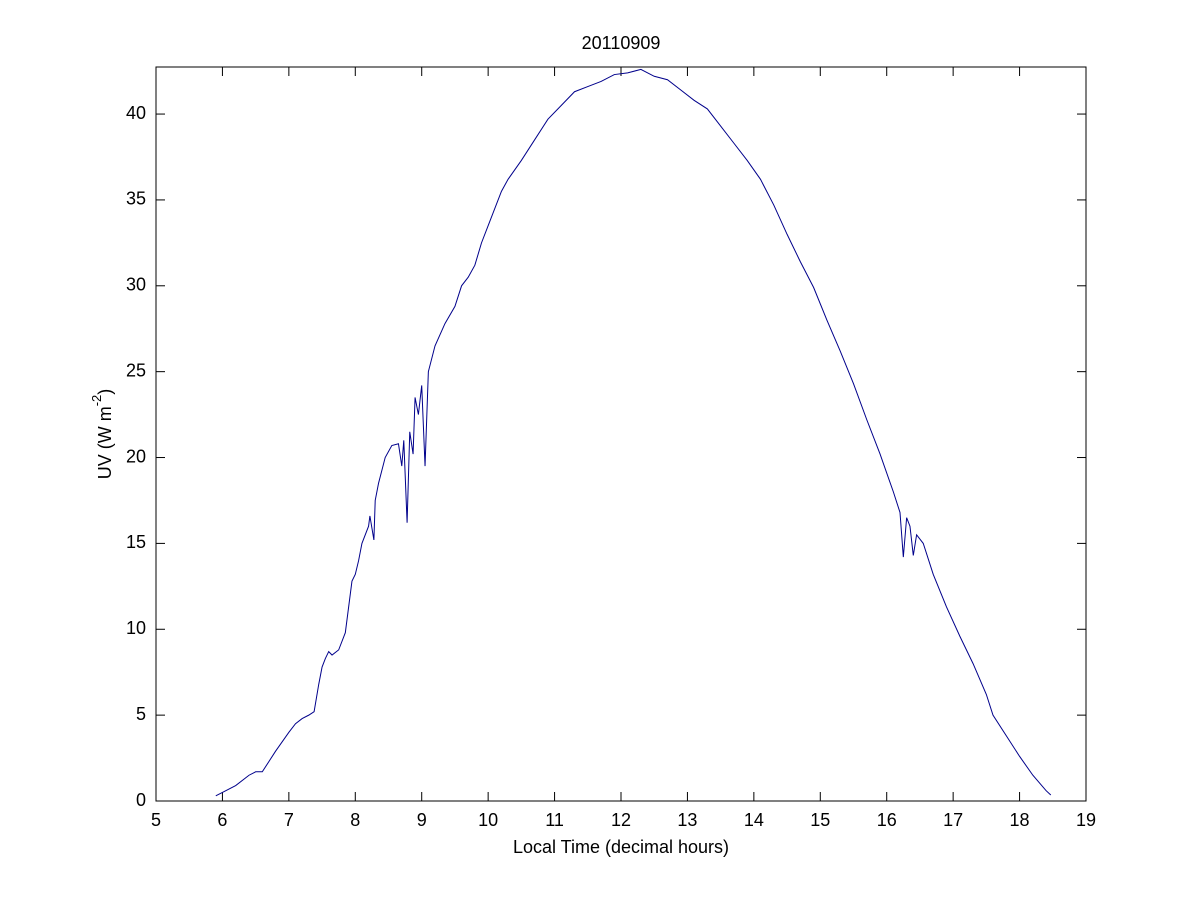 The width and height of the screenshot is (1200, 900). What do you see at coordinates (953, 820) in the screenshot?
I see `x-tick-label: 17` at bounding box center [953, 820].